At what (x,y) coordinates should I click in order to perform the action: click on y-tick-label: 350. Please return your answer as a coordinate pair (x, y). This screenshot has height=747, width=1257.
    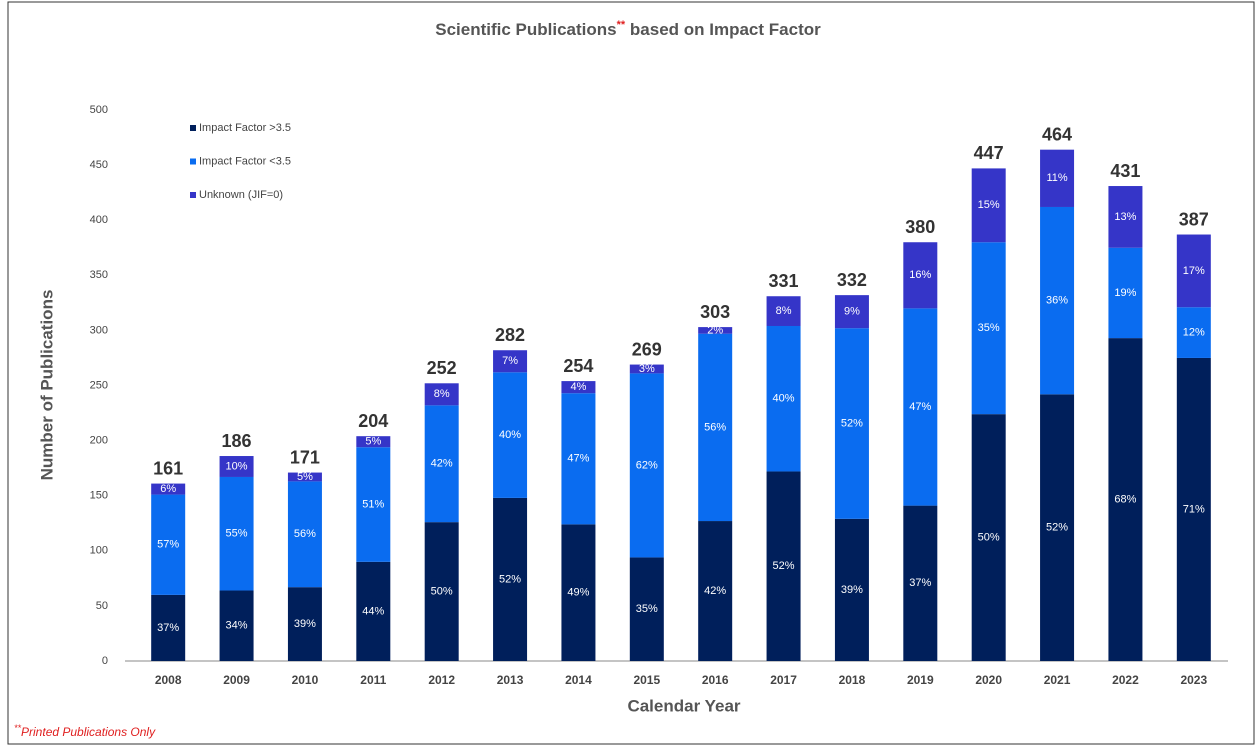
    Looking at the image, I should click on (99, 275).